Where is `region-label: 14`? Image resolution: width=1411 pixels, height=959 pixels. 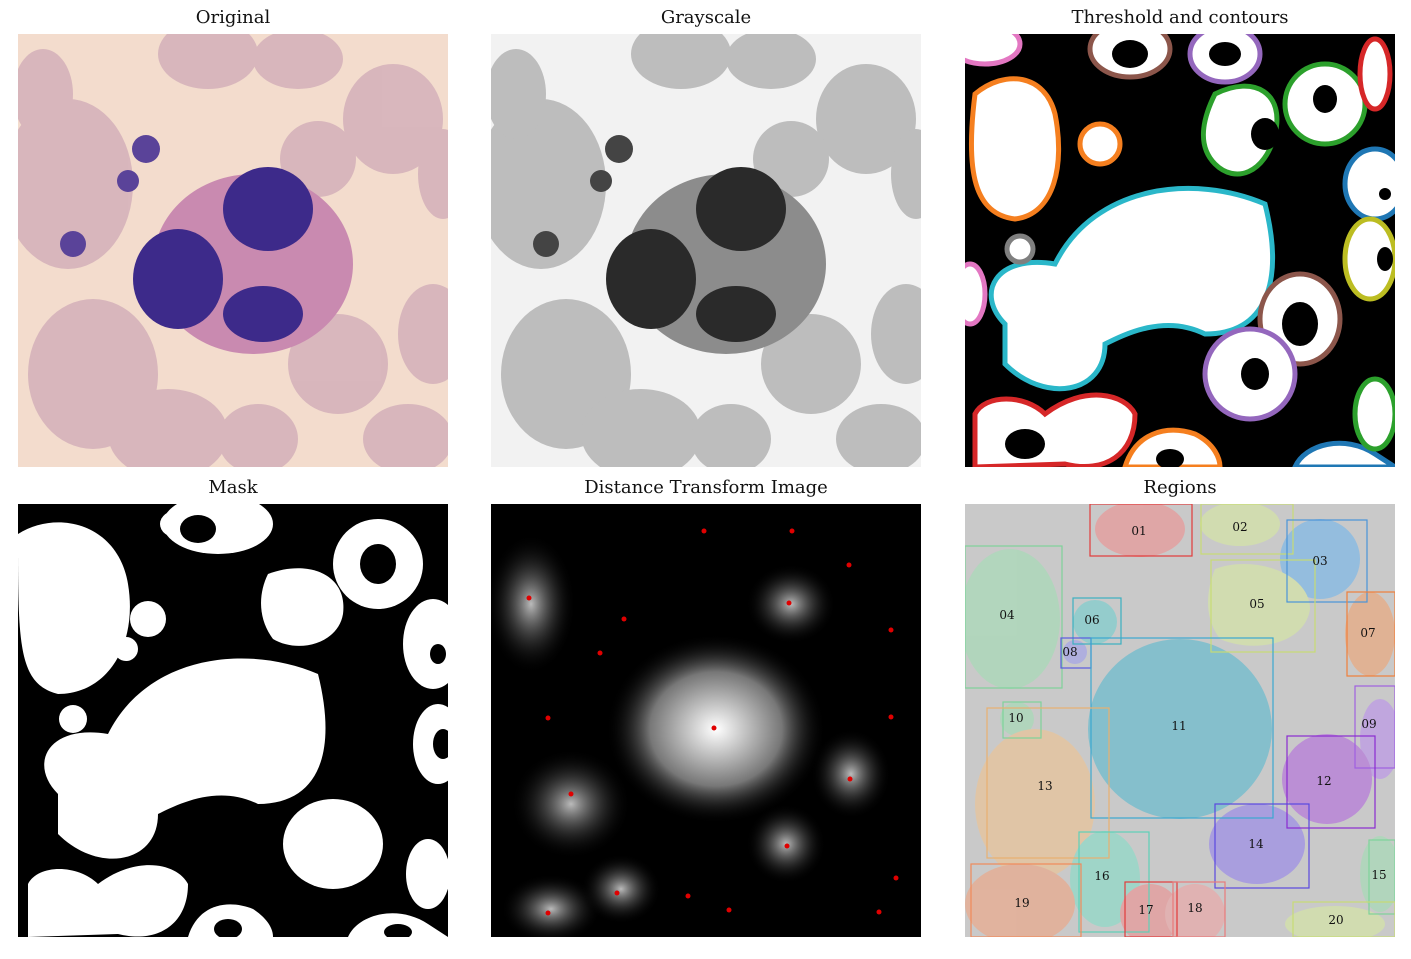
region-label: 14 is located at coordinates (1256, 844).